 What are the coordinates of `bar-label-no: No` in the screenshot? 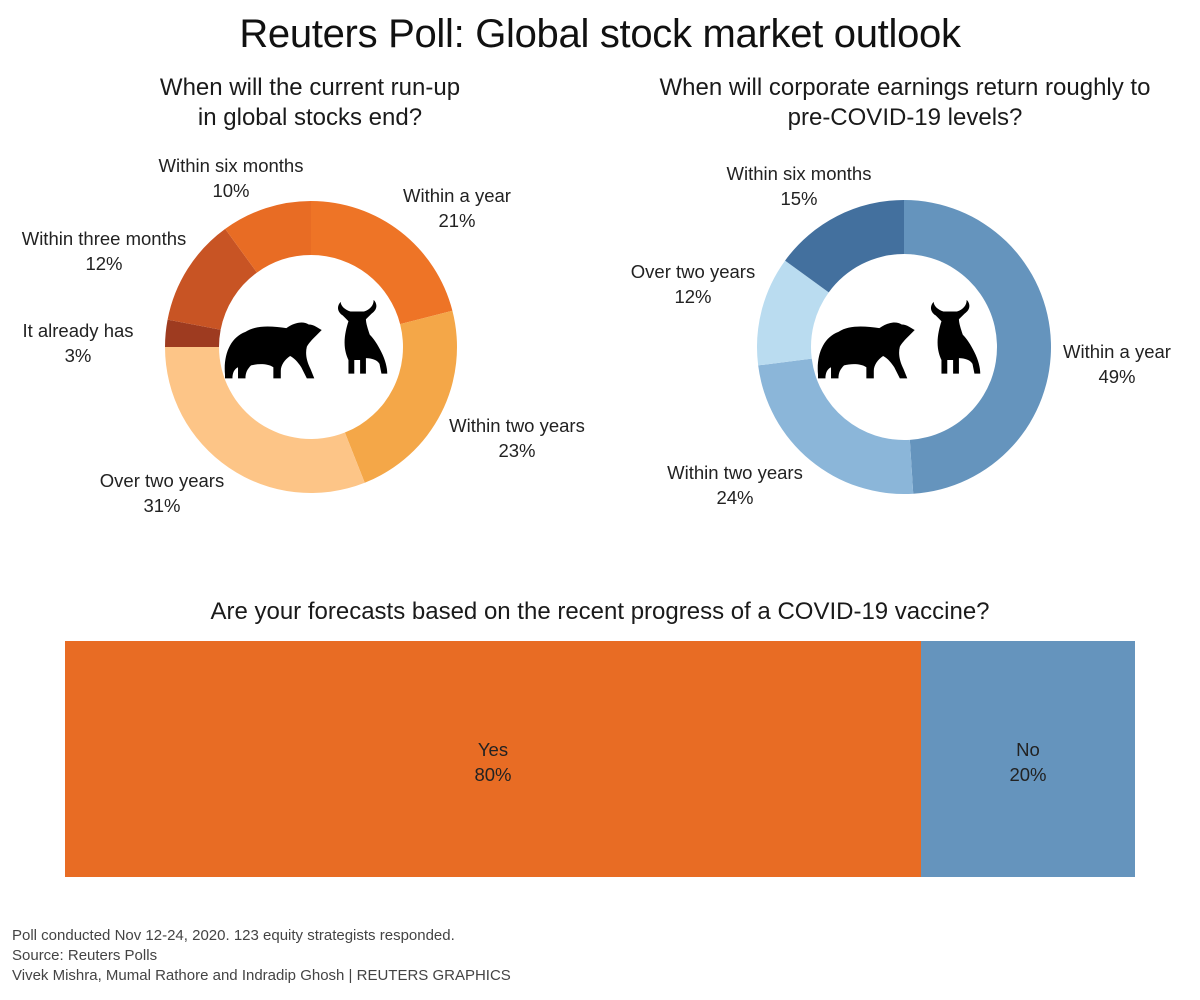 It's located at (1028, 749).